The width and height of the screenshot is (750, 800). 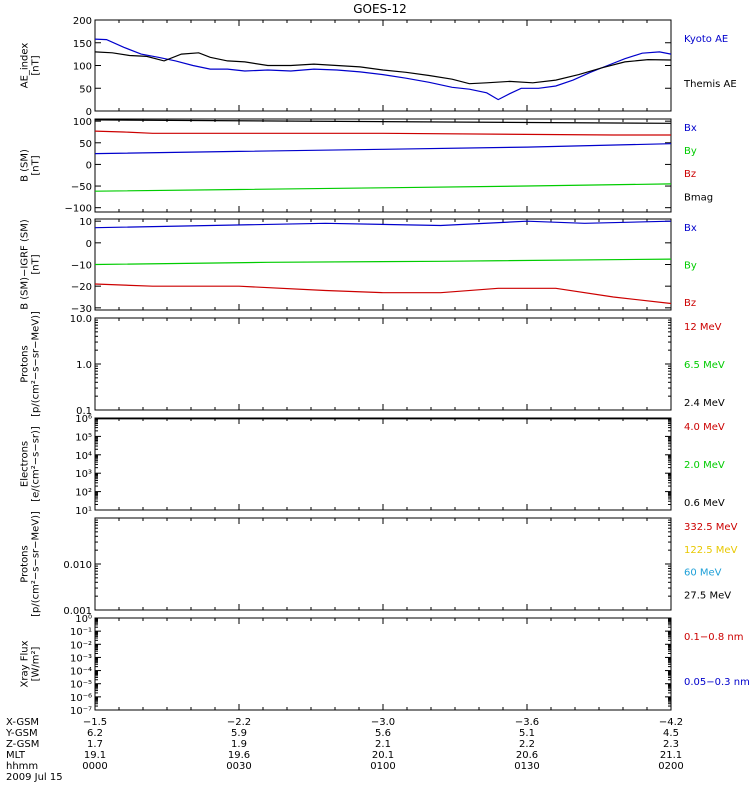 What do you see at coordinates (36, 464) in the screenshot?
I see `y-axis-label-line: [e/(cm²−s−sr)]` at bounding box center [36, 464].